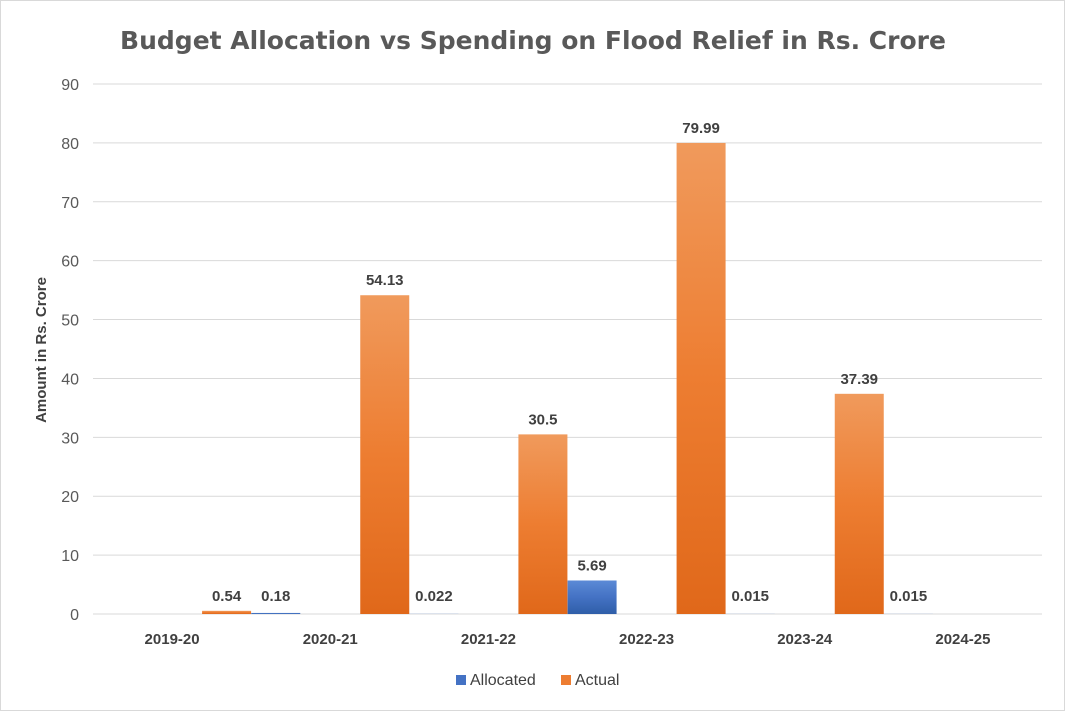  Describe the element at coordinates (70, 262) in the screenshot. I see `y-tick-label: 60` at that location.